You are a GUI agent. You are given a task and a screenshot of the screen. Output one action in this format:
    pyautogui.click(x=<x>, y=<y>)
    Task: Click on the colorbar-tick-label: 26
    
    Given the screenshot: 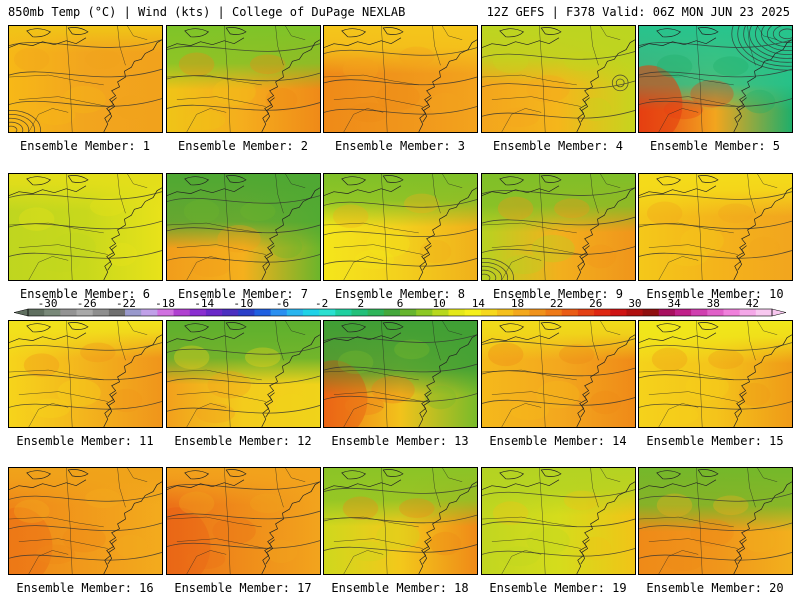 What is the action you would take?
    pyautogui.click(x=595, y=303)
    